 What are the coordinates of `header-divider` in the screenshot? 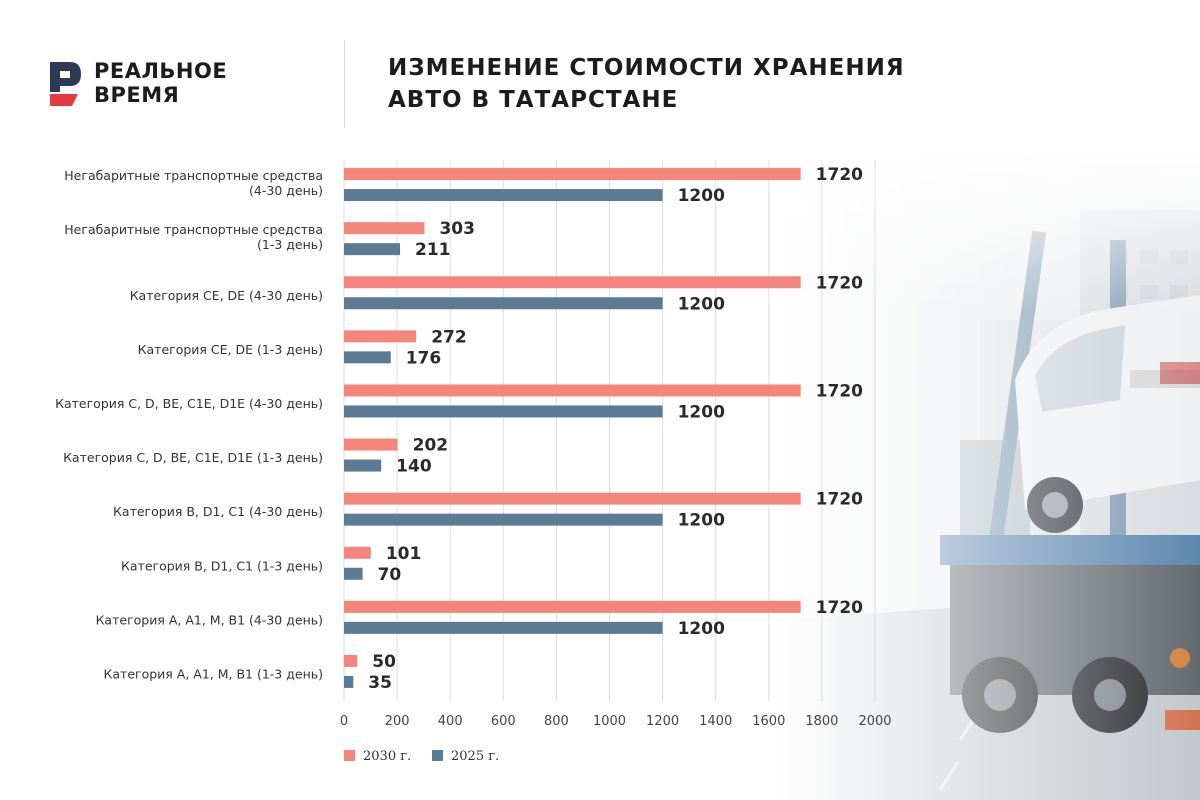 It's located at (344, 84).